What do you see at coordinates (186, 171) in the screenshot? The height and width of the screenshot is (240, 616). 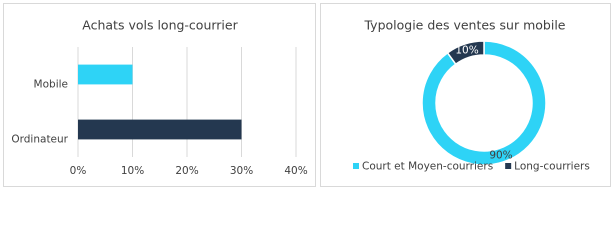 I see `x-tick-label: 20%` at bounding box center [186, 171].